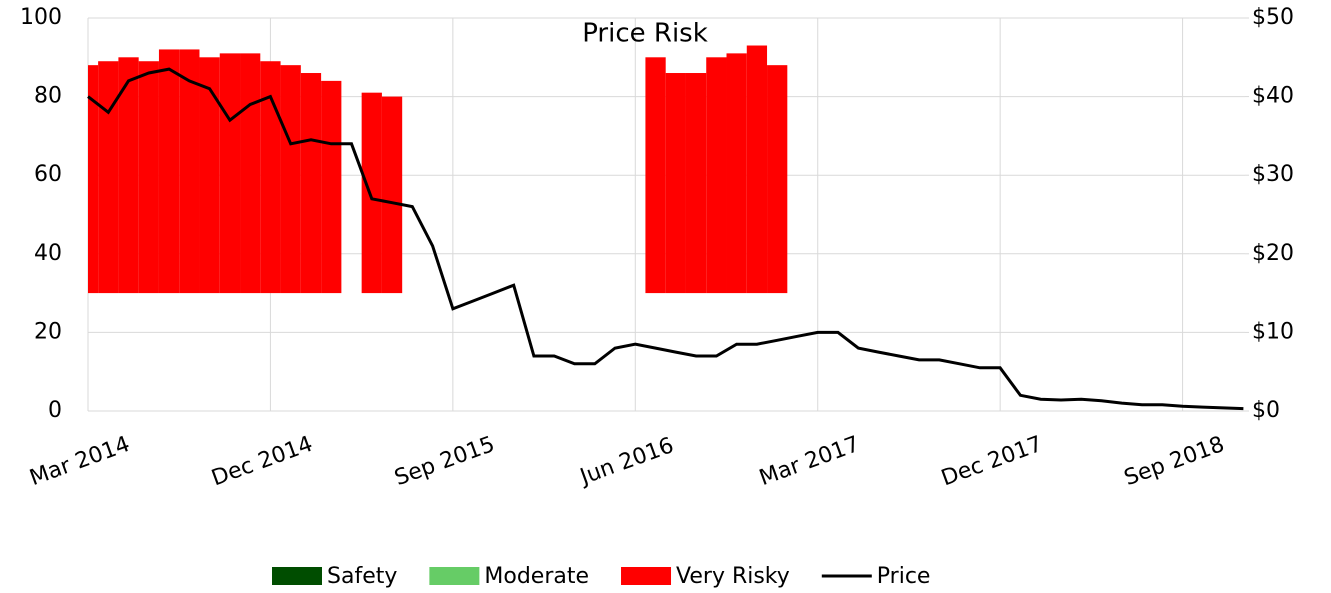 The image size is (1331, 593). What do you see at coordinates (1273, 253) in the screenshot?
I see `y2-tick-label: $20` at bounding box center [1273, 253].